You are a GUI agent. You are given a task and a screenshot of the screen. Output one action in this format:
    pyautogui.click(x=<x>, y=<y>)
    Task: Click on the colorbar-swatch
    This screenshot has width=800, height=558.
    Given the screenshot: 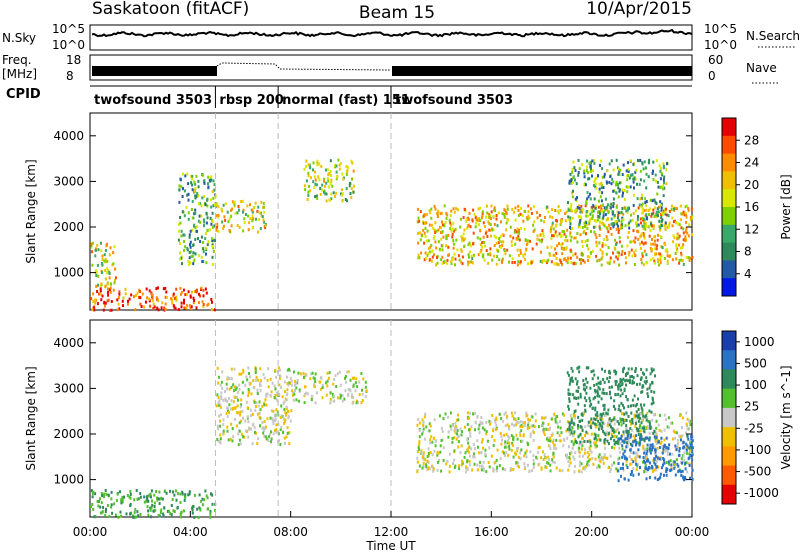 What is the action you would take?
    pyautogui.click(x=729, y=127)
    